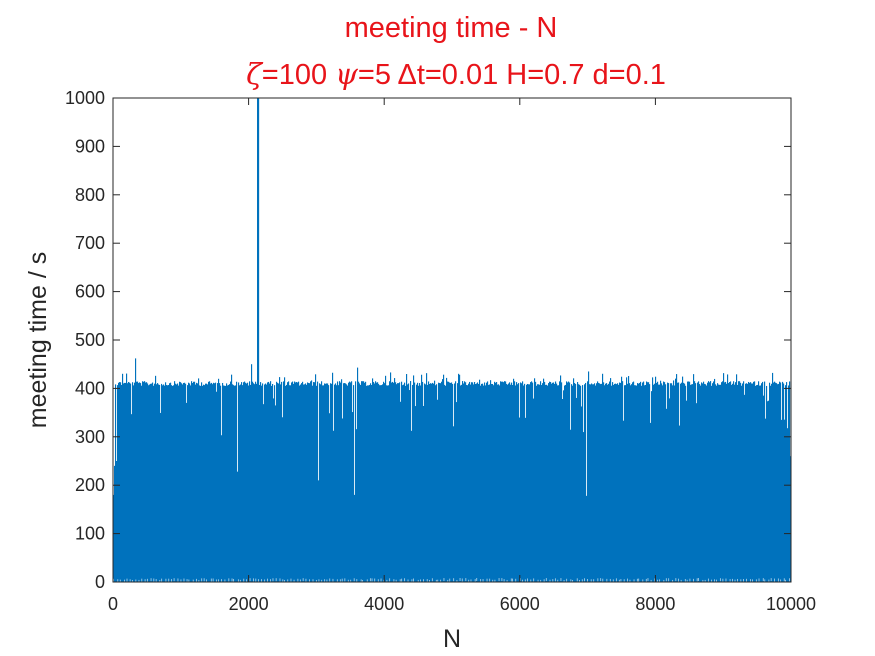 This screenshot has height=656, width=875. What do you see at coordinates (90, 292) in the screenshot?
I see `y-tick-label: 600` at bounding box center [90, 292].